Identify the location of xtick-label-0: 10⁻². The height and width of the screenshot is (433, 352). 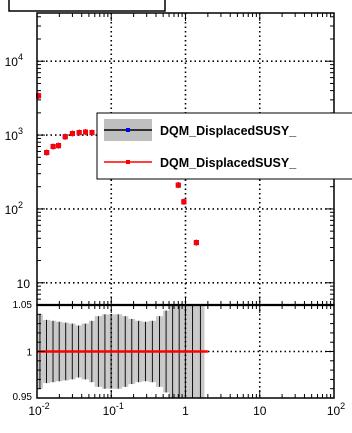
(38, 409).